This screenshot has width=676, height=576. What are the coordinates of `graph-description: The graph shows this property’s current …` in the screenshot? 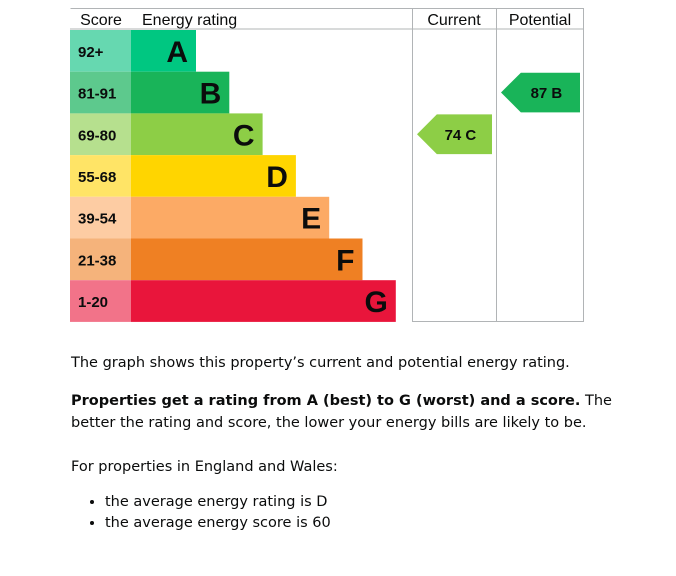 It's located at (320, 363).